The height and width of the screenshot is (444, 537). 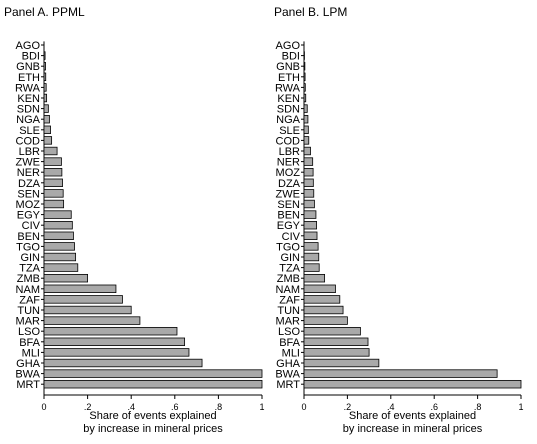 What do you see at coordinates (92, 320) in the screenshot?
I see `panel-a-bar-mar` at bounding box center [92, 320].